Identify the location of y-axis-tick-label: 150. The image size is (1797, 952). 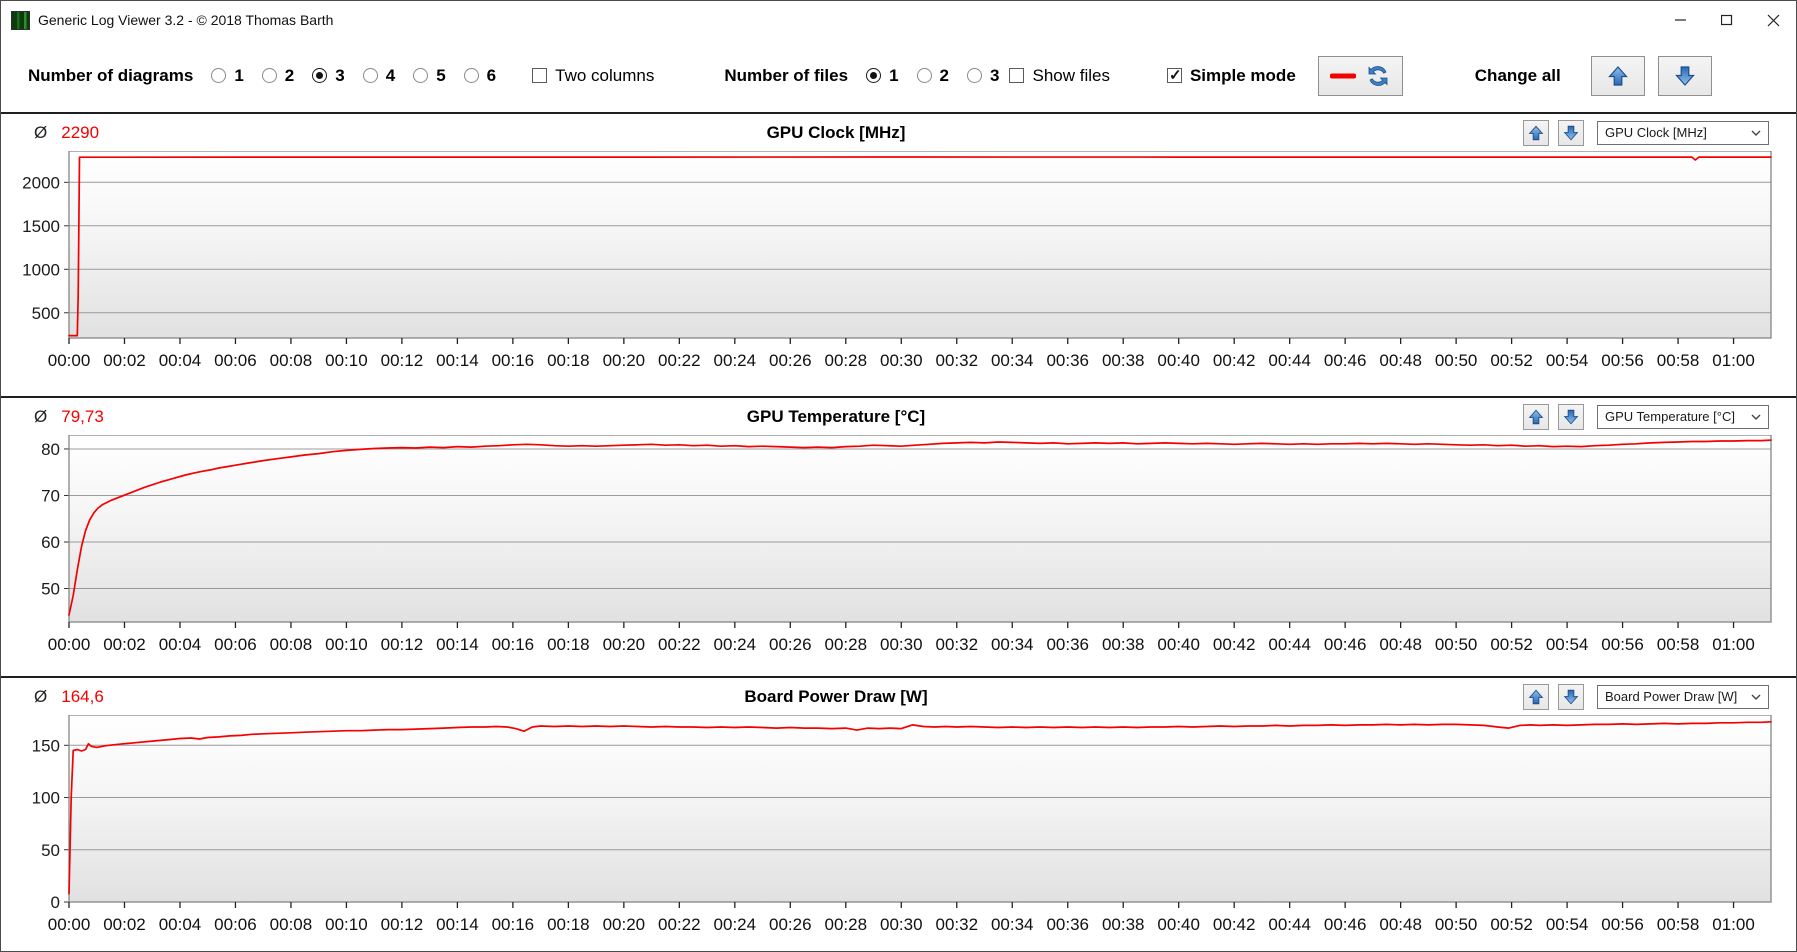
(46, 745).